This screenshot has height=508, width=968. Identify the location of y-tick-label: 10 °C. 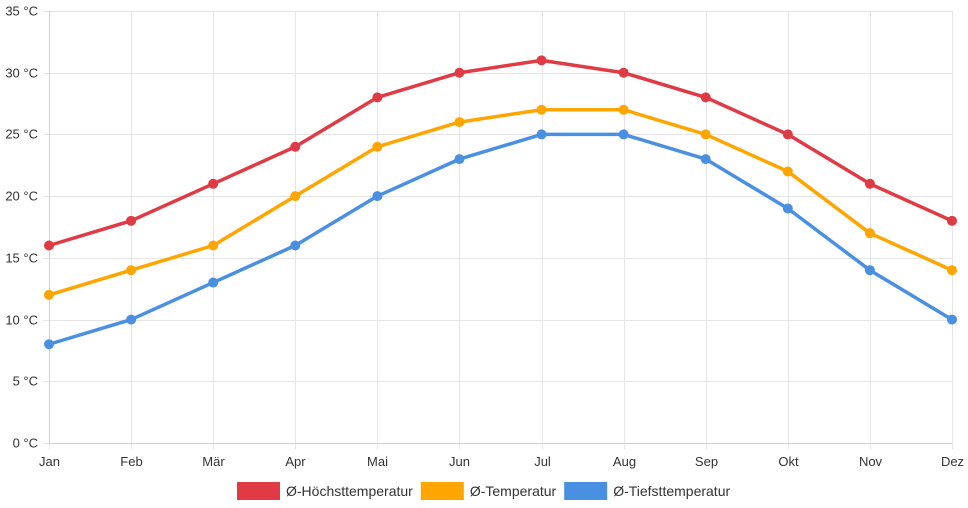
(21, 320).